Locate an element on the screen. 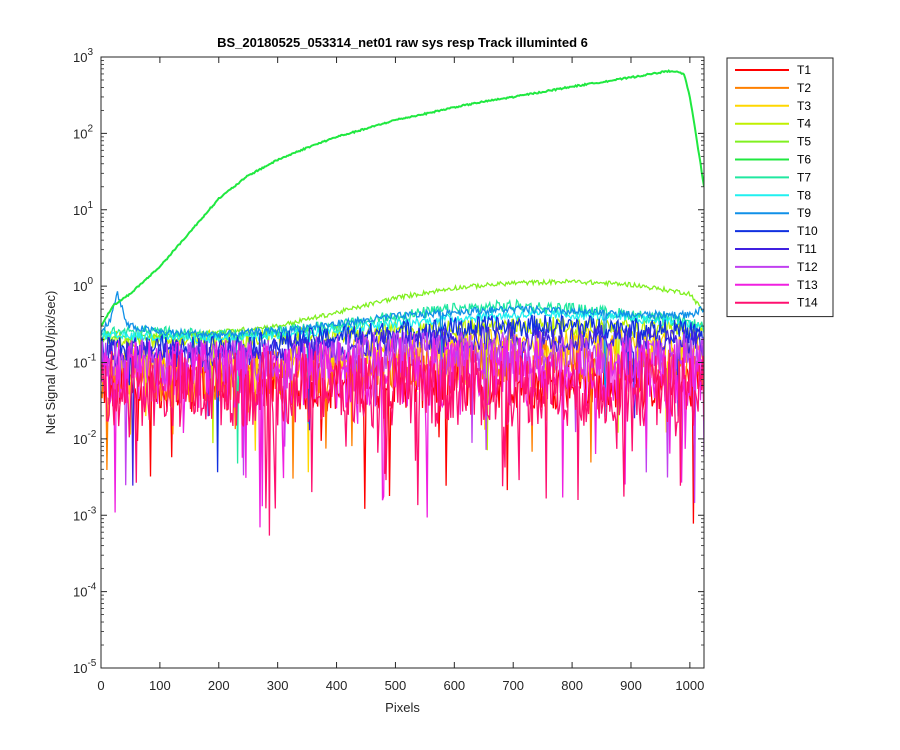  x-tick-label: 600 is located at coordinates (454, 685).